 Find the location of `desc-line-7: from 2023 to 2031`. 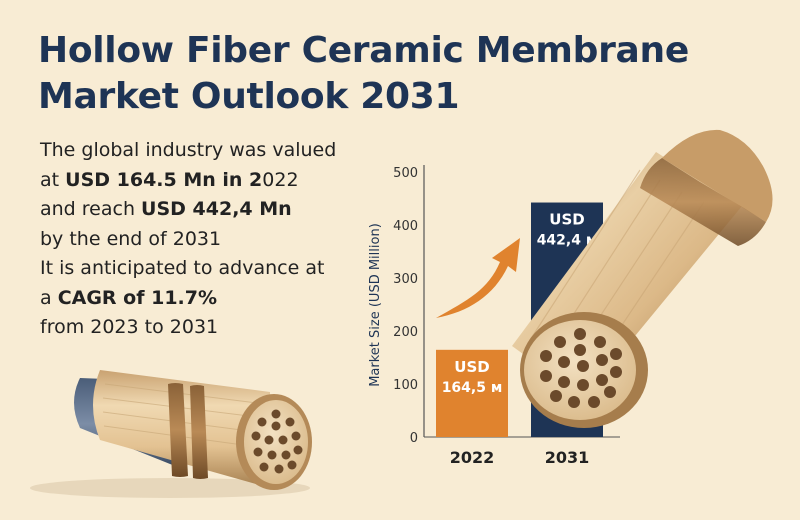

desc-line-7: from 2023 to 2031 is located at coordinates (129, 327).